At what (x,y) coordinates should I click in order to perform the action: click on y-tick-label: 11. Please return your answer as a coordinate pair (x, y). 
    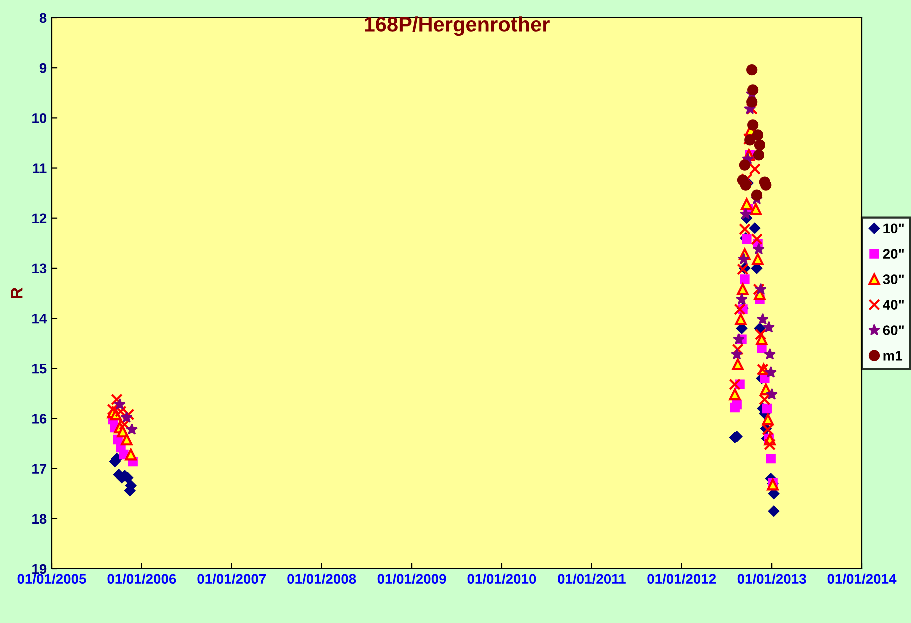
    Looking at the image, I should click on (40, 169).